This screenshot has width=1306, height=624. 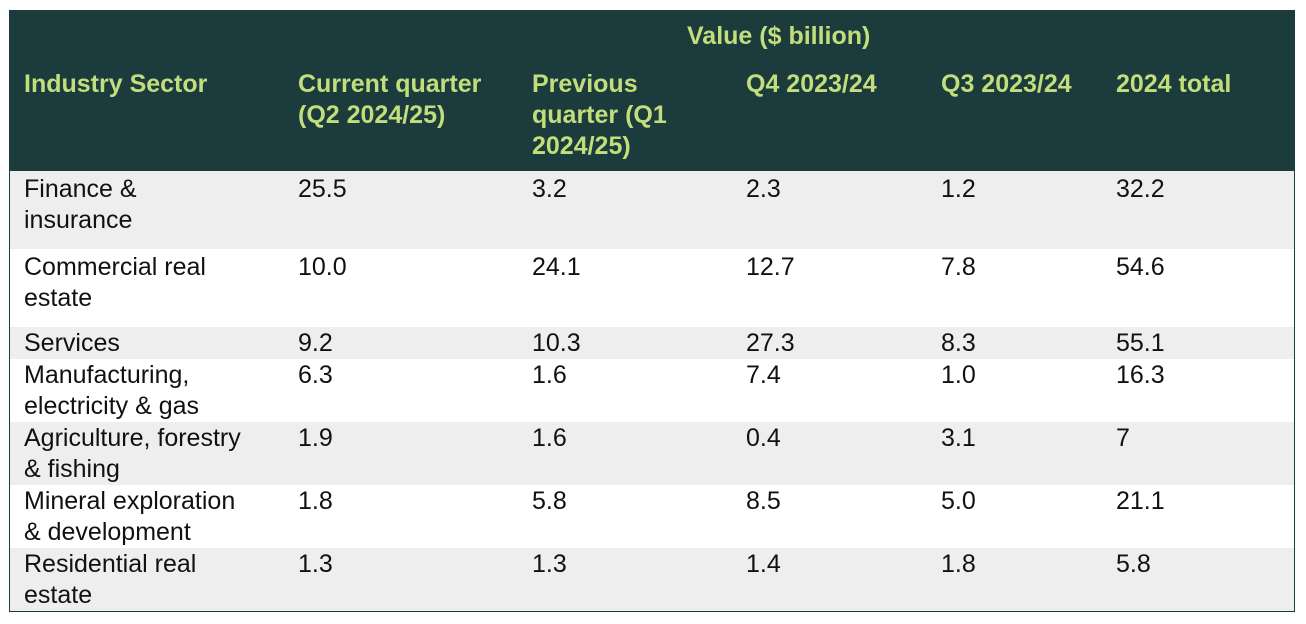 I want to click on q4-cell: 1.4, so click(x=763, y=564).